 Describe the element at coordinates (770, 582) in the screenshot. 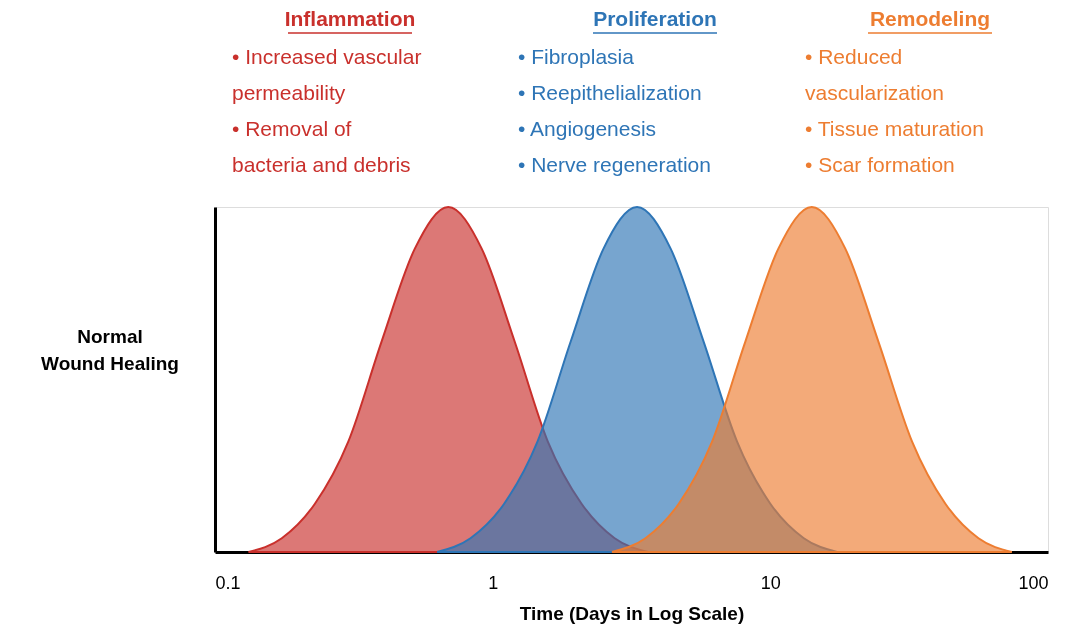

I see `x-tick-label: 10` at that location.